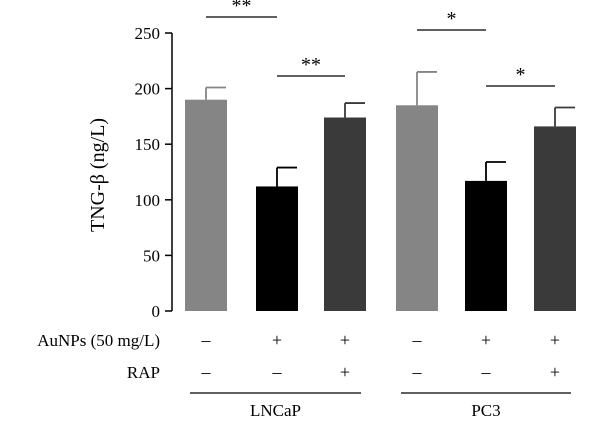 The image size is (600, 424). I want to click on y-tick-label: 50, so click(151, 255).